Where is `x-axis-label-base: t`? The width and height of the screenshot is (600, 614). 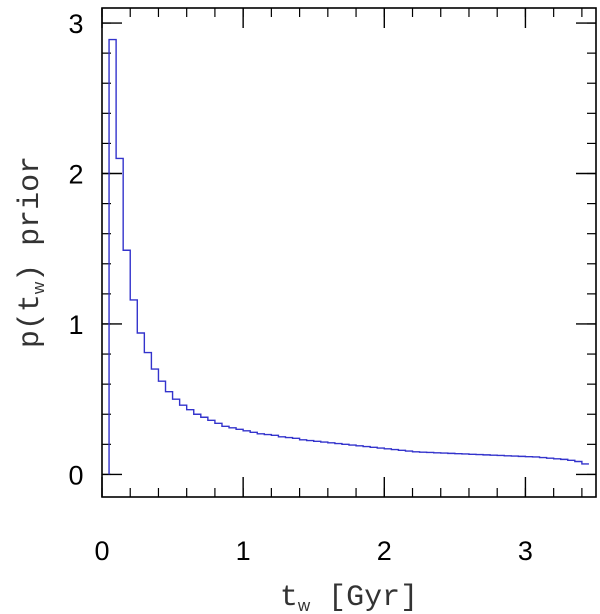
x-axis-label-base: t is located at coordinates (289, 597).